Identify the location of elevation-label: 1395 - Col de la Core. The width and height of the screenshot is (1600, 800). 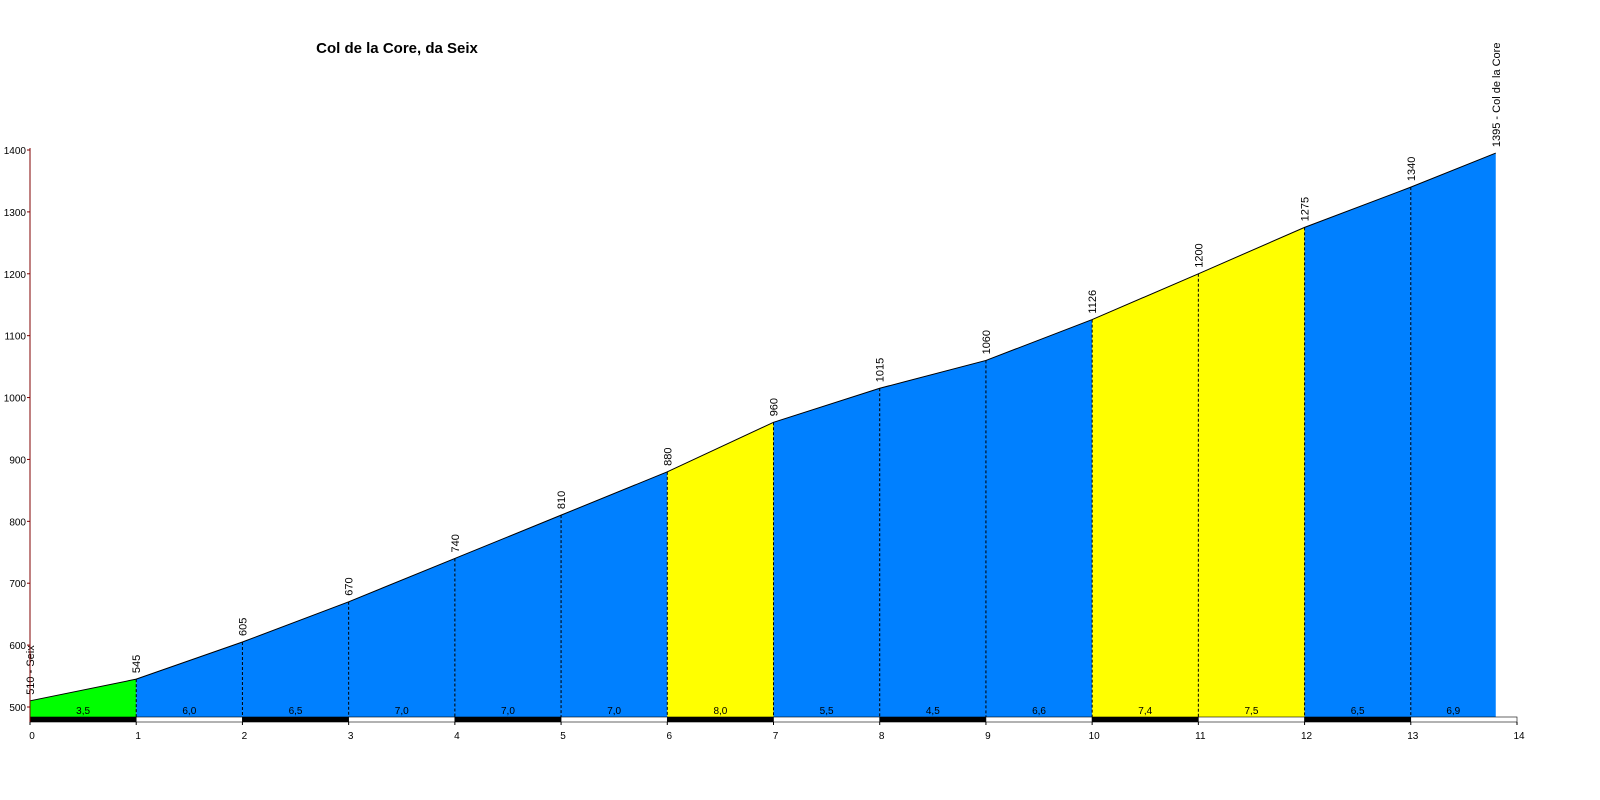
(1497, 95).